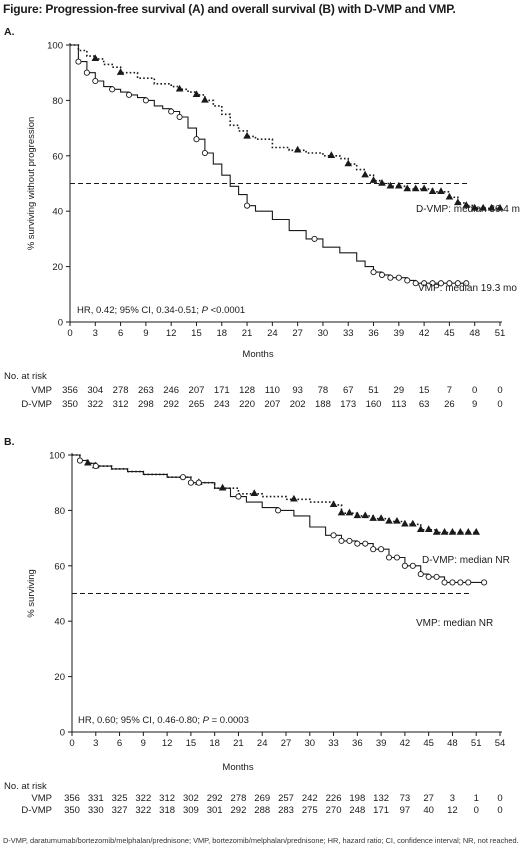  I want to click on annotation-part: = 0.0003, so click(229, 720).